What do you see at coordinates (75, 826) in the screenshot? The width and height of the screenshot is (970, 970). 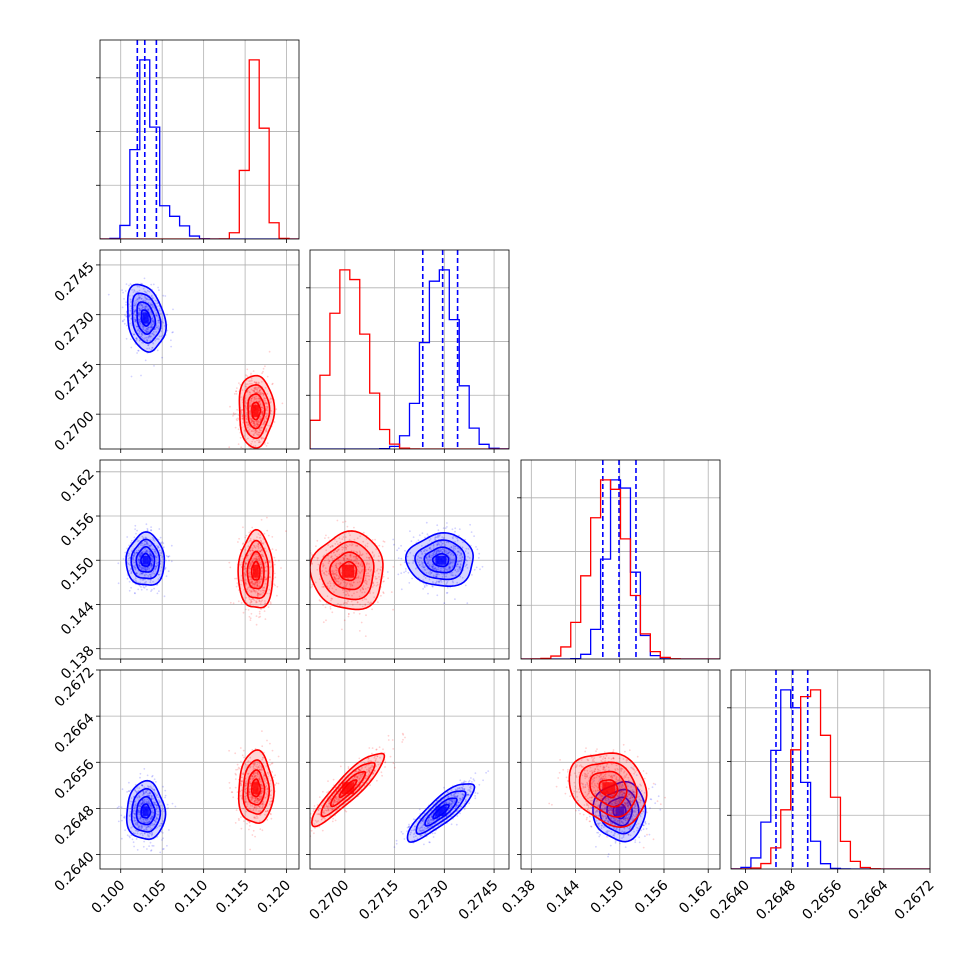 I see `y-tick-label: 0.2648` at bounding box center [75, 826].